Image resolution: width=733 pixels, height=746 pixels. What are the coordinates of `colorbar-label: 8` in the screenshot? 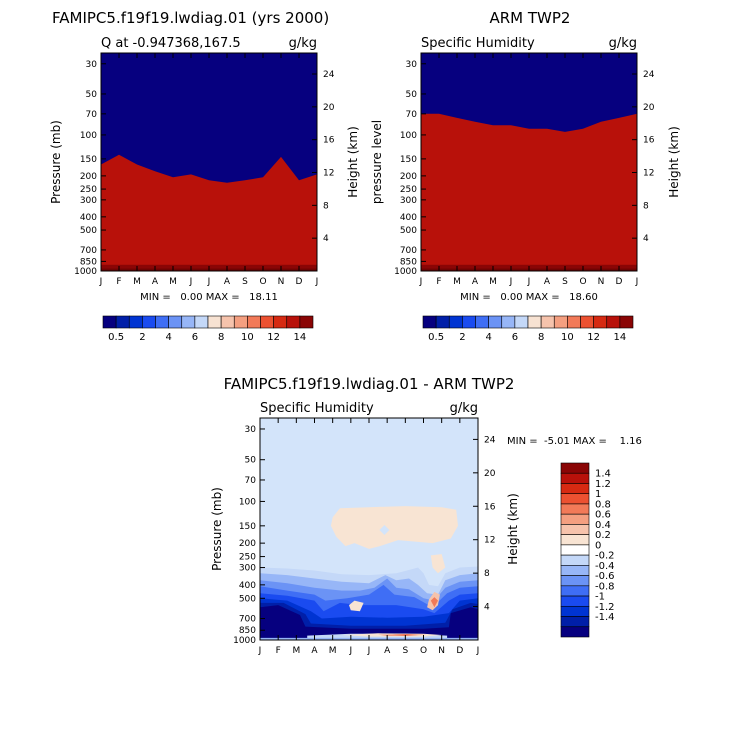 It's located at (221, 337).